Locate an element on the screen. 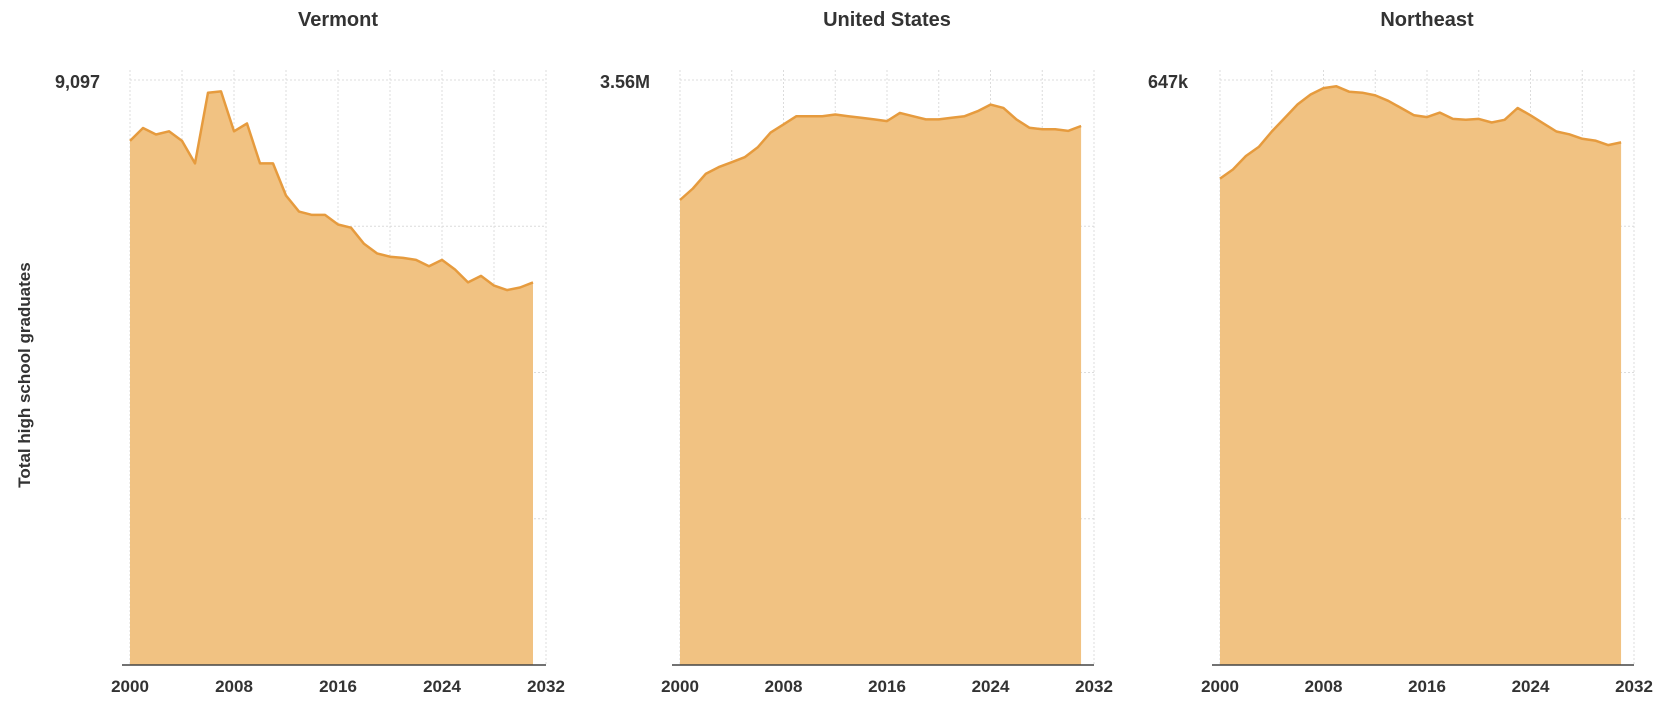  panel-title: United States is located at coordinates (887, 20).